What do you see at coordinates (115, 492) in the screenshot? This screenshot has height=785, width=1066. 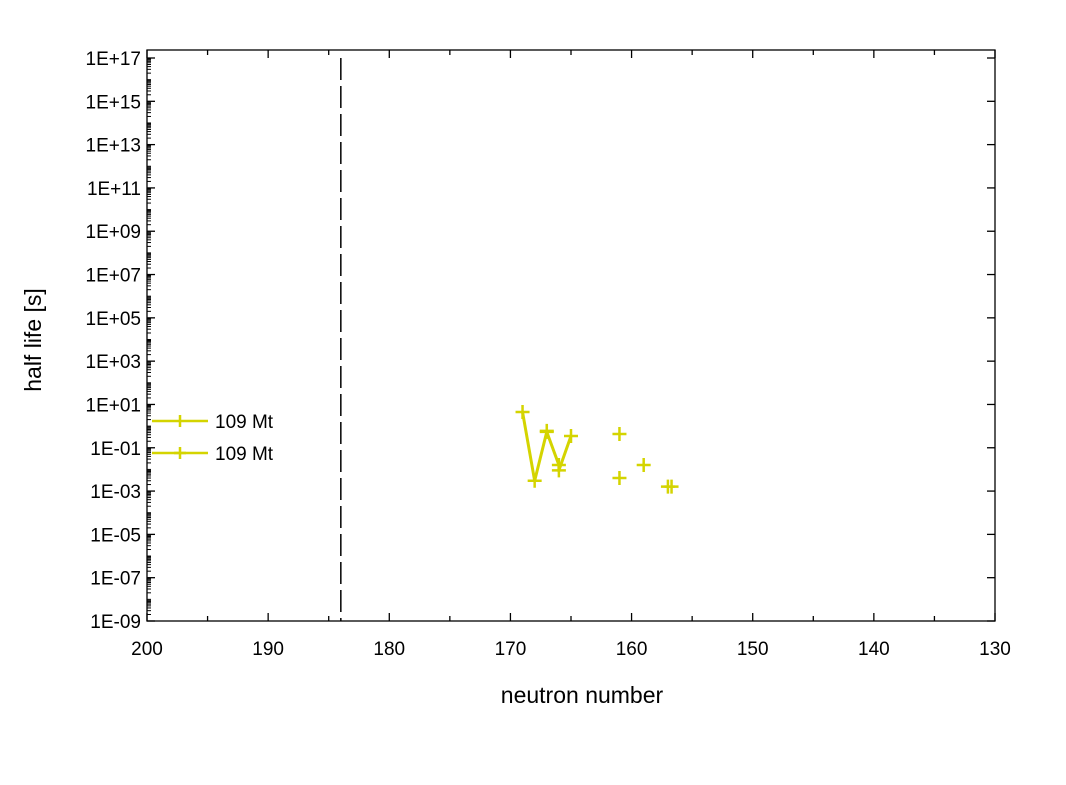 I see `y-tick-label: 1E-03` at bounding box center [115, 492].